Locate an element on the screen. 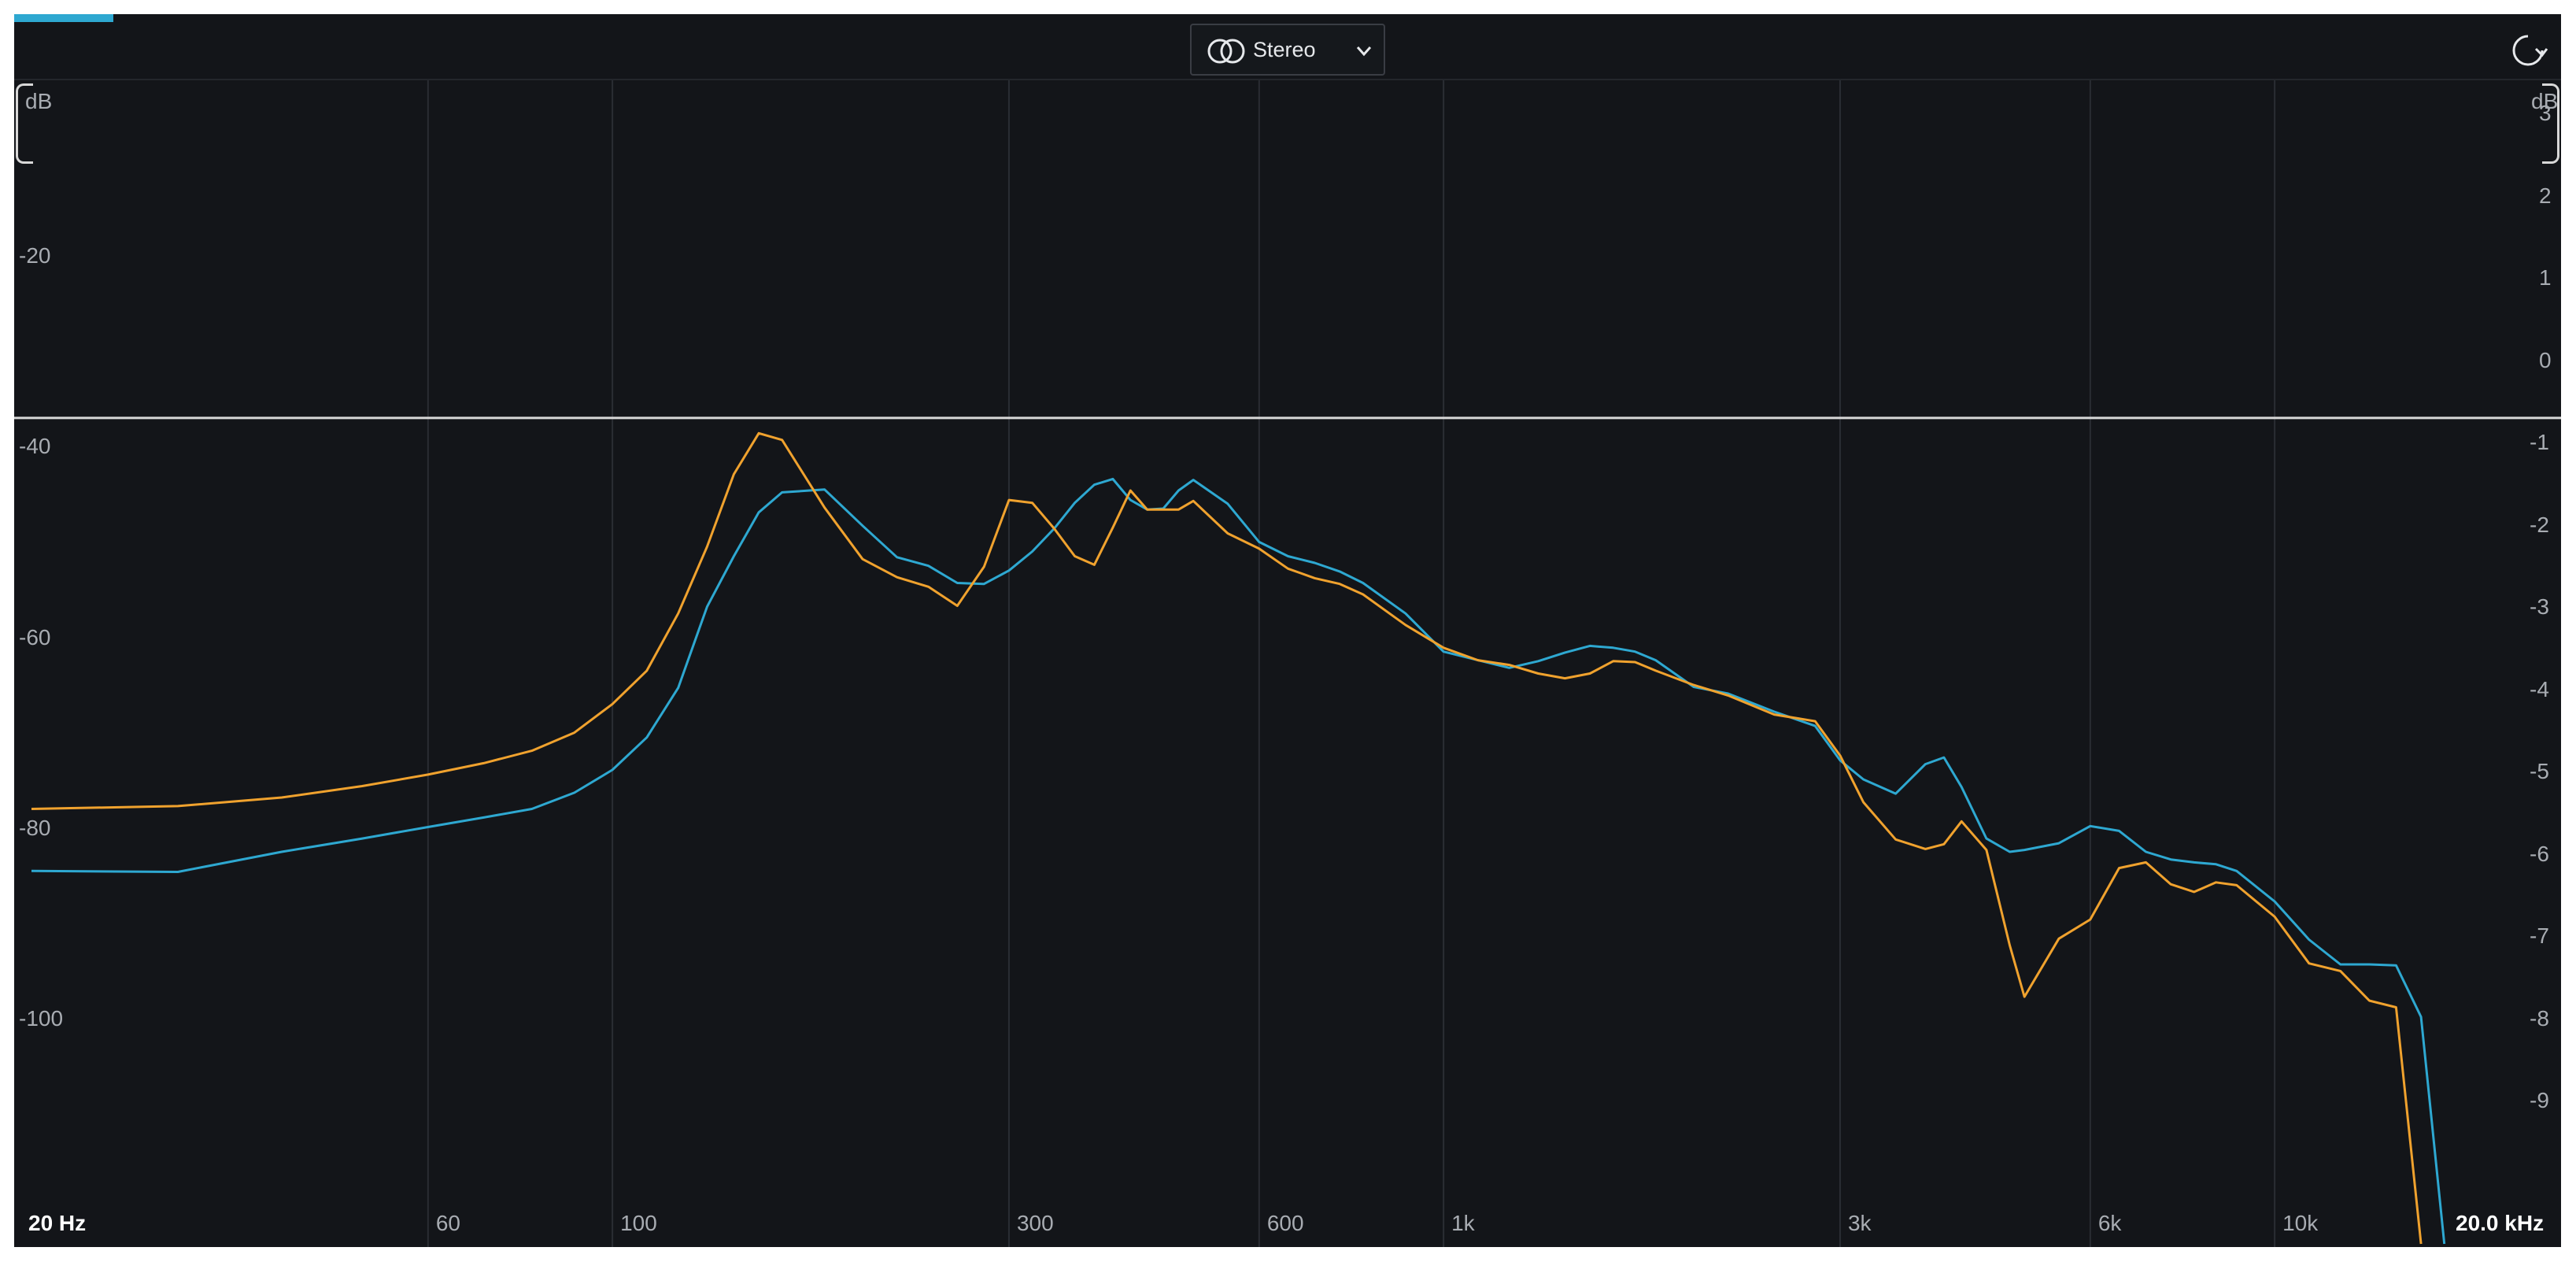  db-tick-left: -20 is located at coordinates (35, 255).